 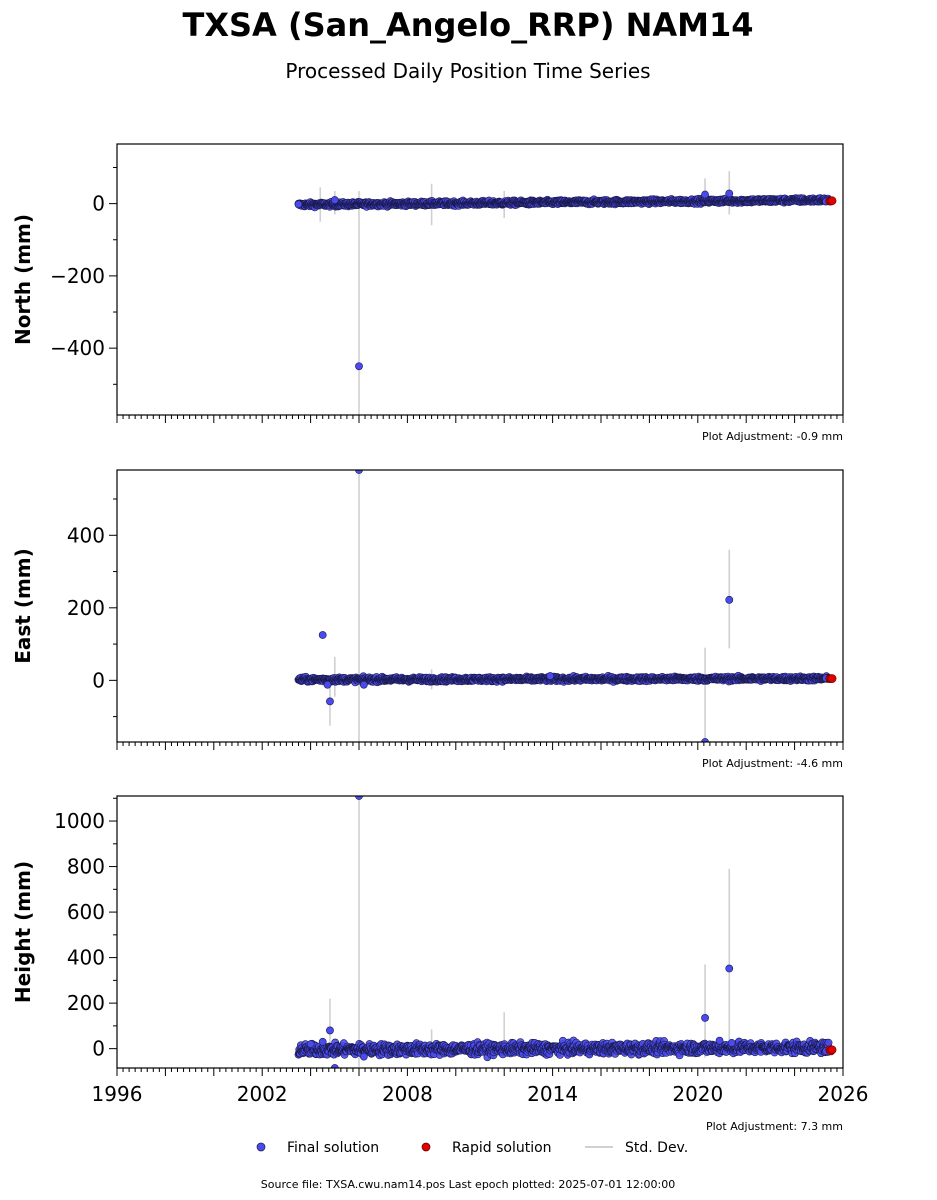 What do you see at coordinates (426, 1147) in the screenshot?
I see `legend-rapid-marker` at bounding box center [426, 1147].